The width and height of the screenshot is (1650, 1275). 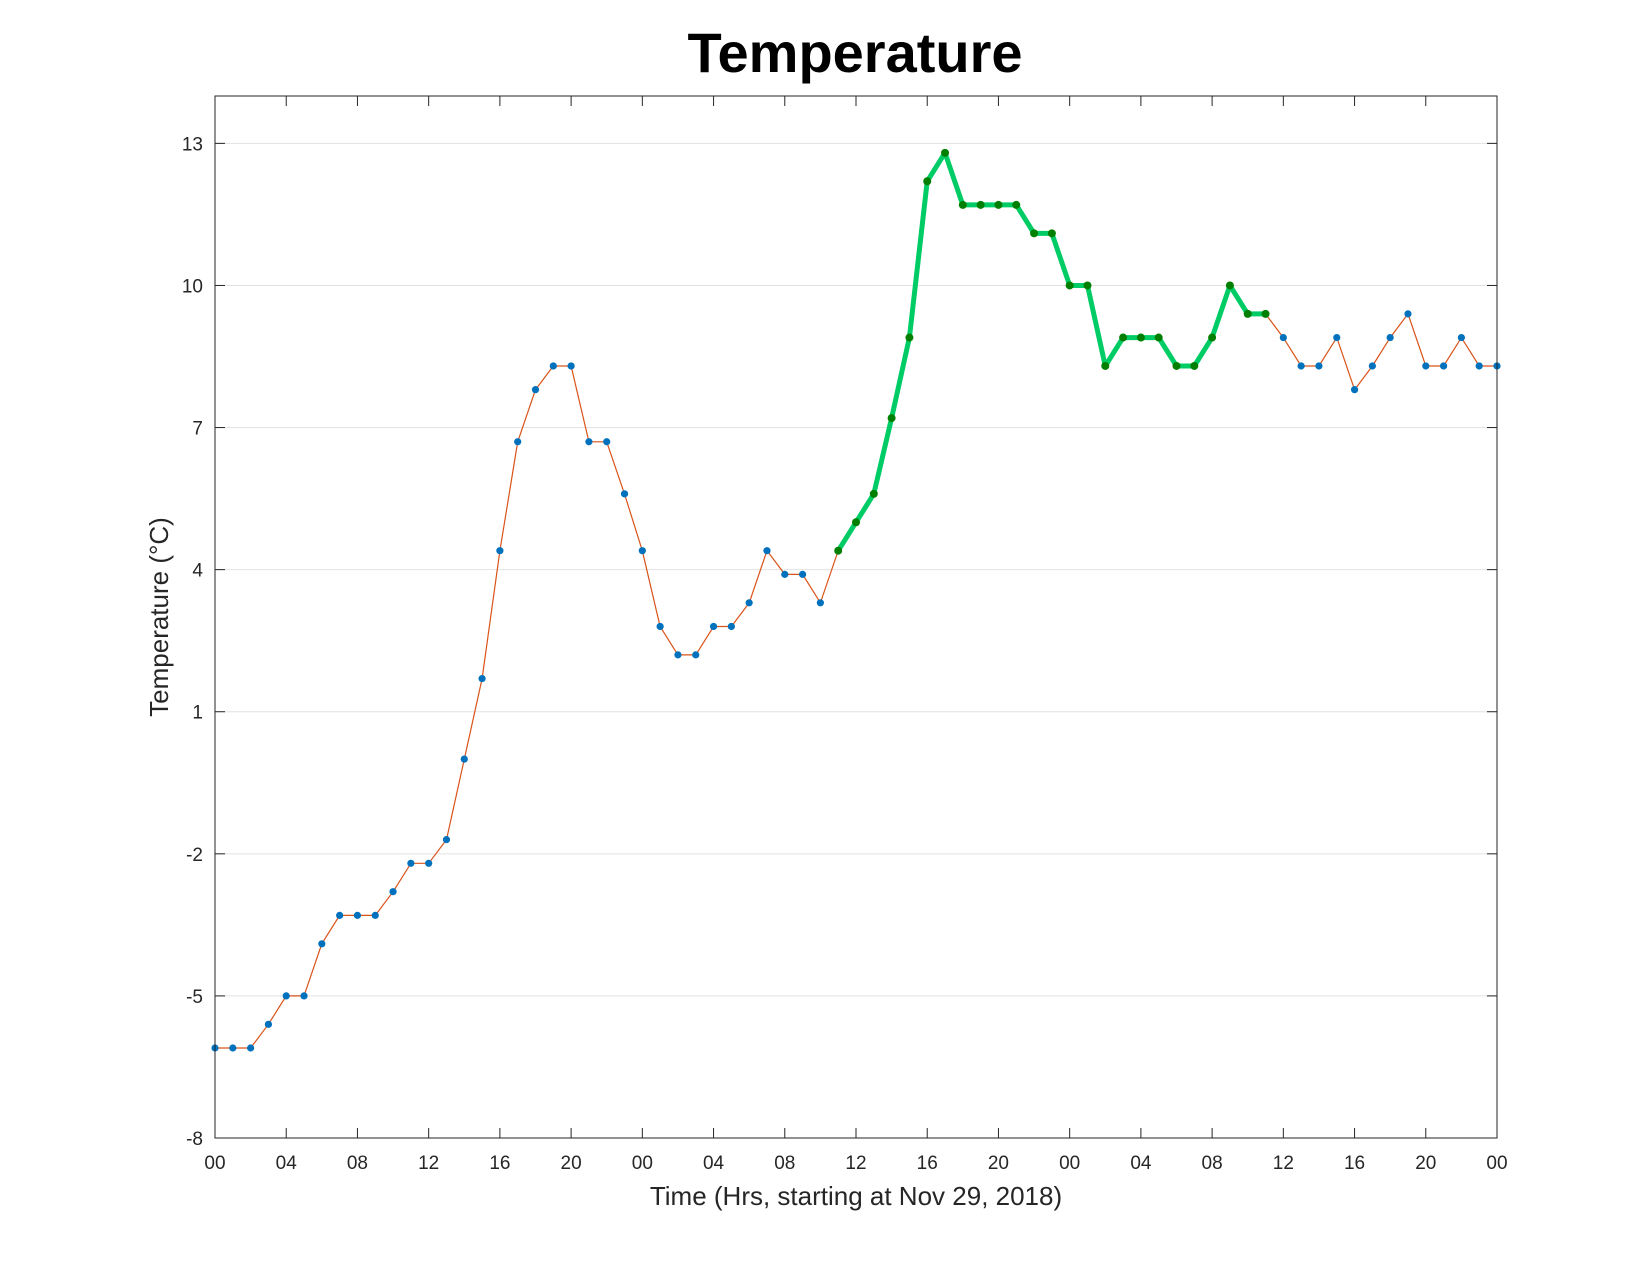 What do you see at coordinates (1051, 351) in the screenshot?
I see `highlight-line` at bounding box center [1051, 351].